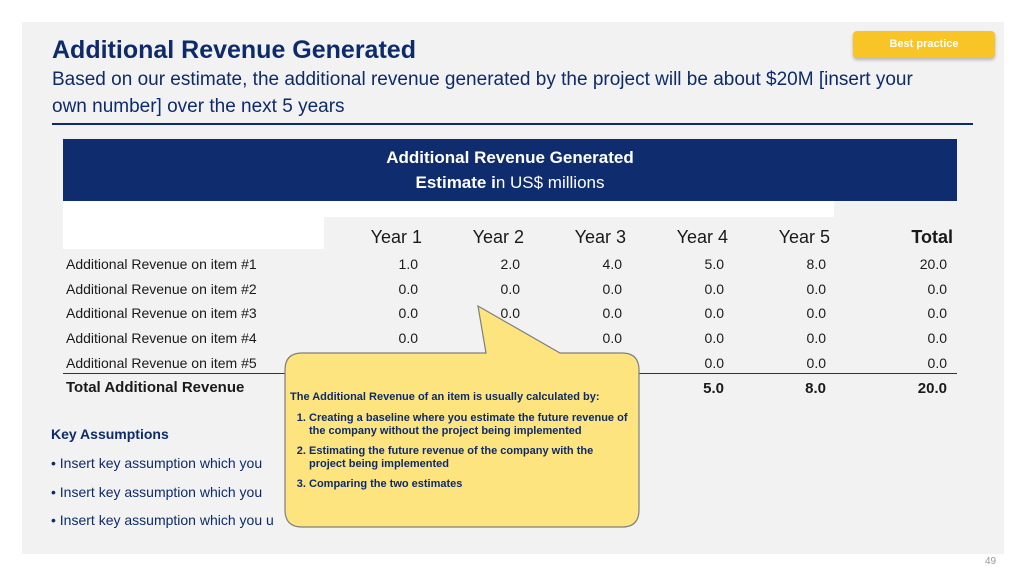  I want to click on table-cell: 20.0, so click(933, 264).